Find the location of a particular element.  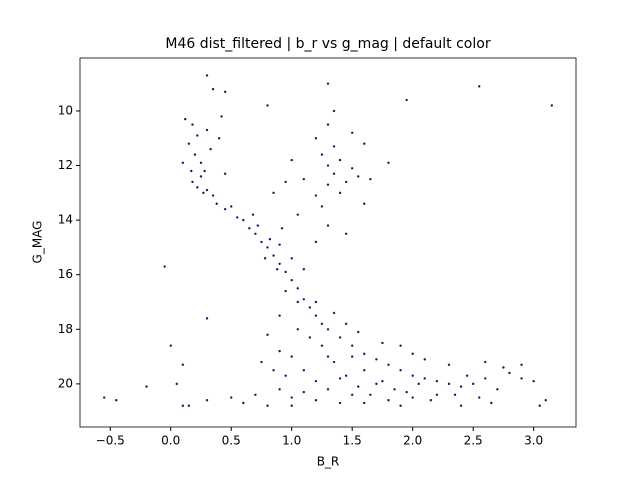

x-tick-label: 2.0 is located at coordinates (412, 441).